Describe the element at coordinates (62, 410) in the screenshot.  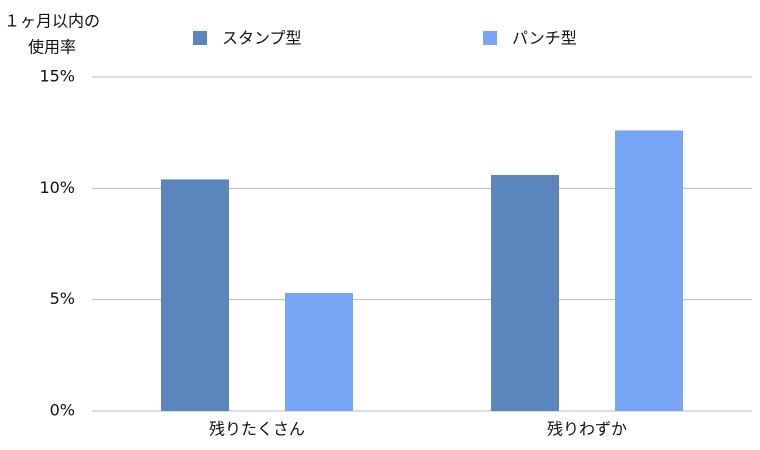
I see `y-tick-label: 0%` at that location.